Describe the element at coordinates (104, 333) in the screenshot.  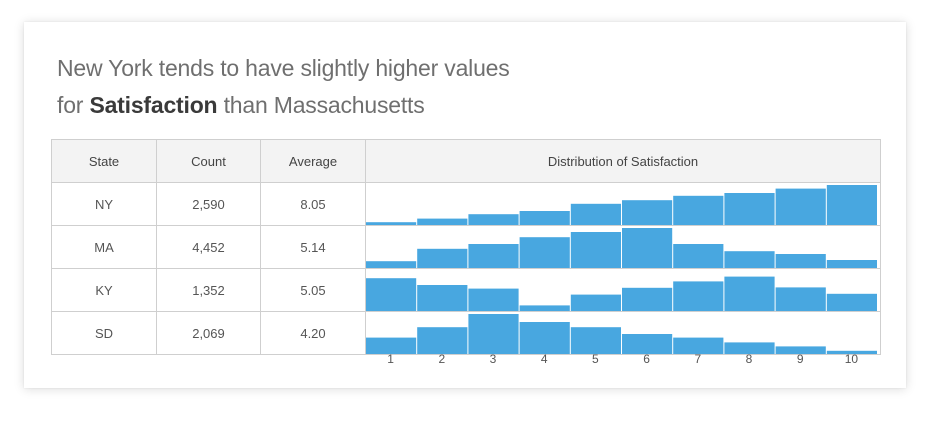
I see `state-cell: SD` at that location.